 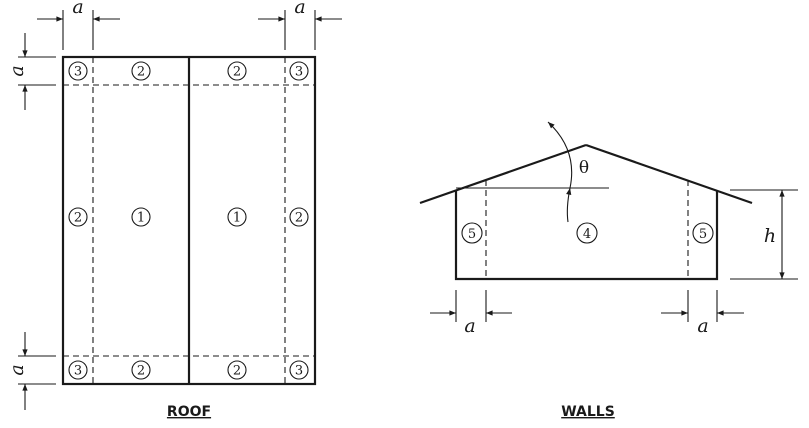 I want to click on wall-zone-marker-interior: 4, so click(x=587, y=233).